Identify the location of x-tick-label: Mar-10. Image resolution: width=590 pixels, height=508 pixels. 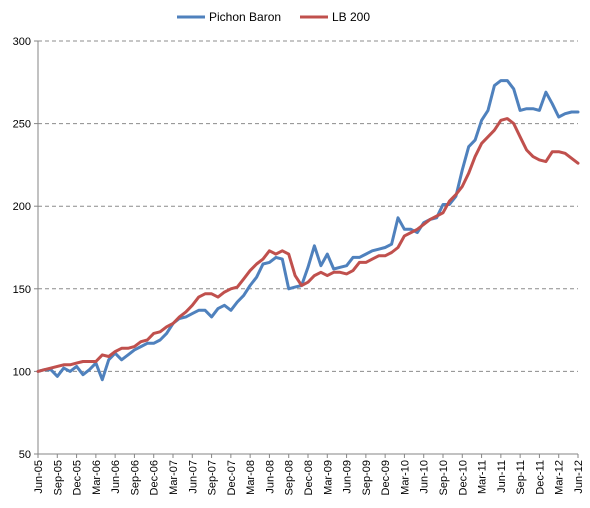
(405, 477).